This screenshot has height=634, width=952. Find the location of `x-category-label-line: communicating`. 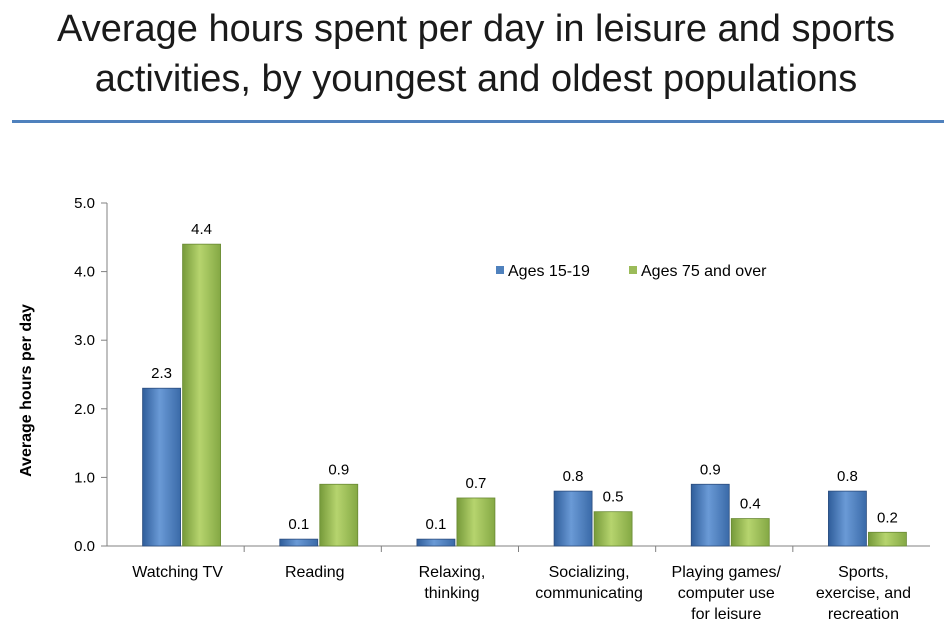

x-category-label-line: communicating is located at coordinates (589, 593).